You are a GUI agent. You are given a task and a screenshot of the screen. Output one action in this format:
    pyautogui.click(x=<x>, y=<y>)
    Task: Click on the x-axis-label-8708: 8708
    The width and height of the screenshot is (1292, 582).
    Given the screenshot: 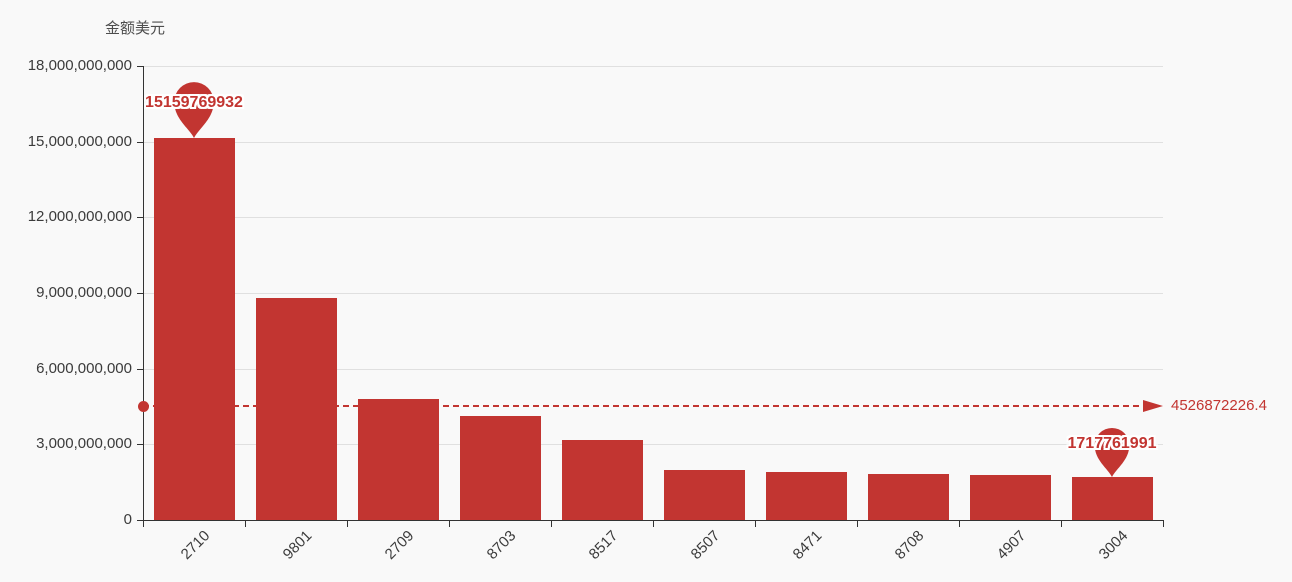 What is the action you would take?
    pyautogui.click(x=909, y=545)
    